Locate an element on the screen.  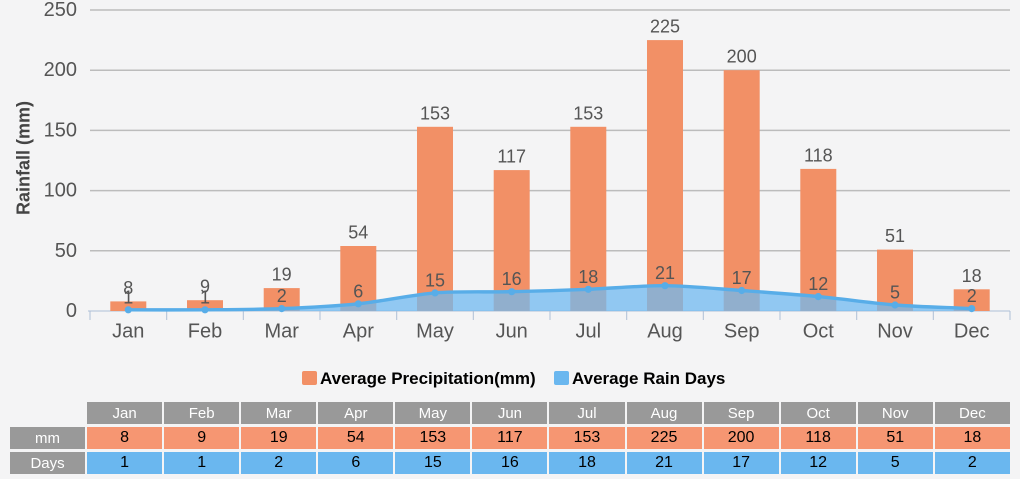
svg-text: Feb is located at coordinates (205, 332).